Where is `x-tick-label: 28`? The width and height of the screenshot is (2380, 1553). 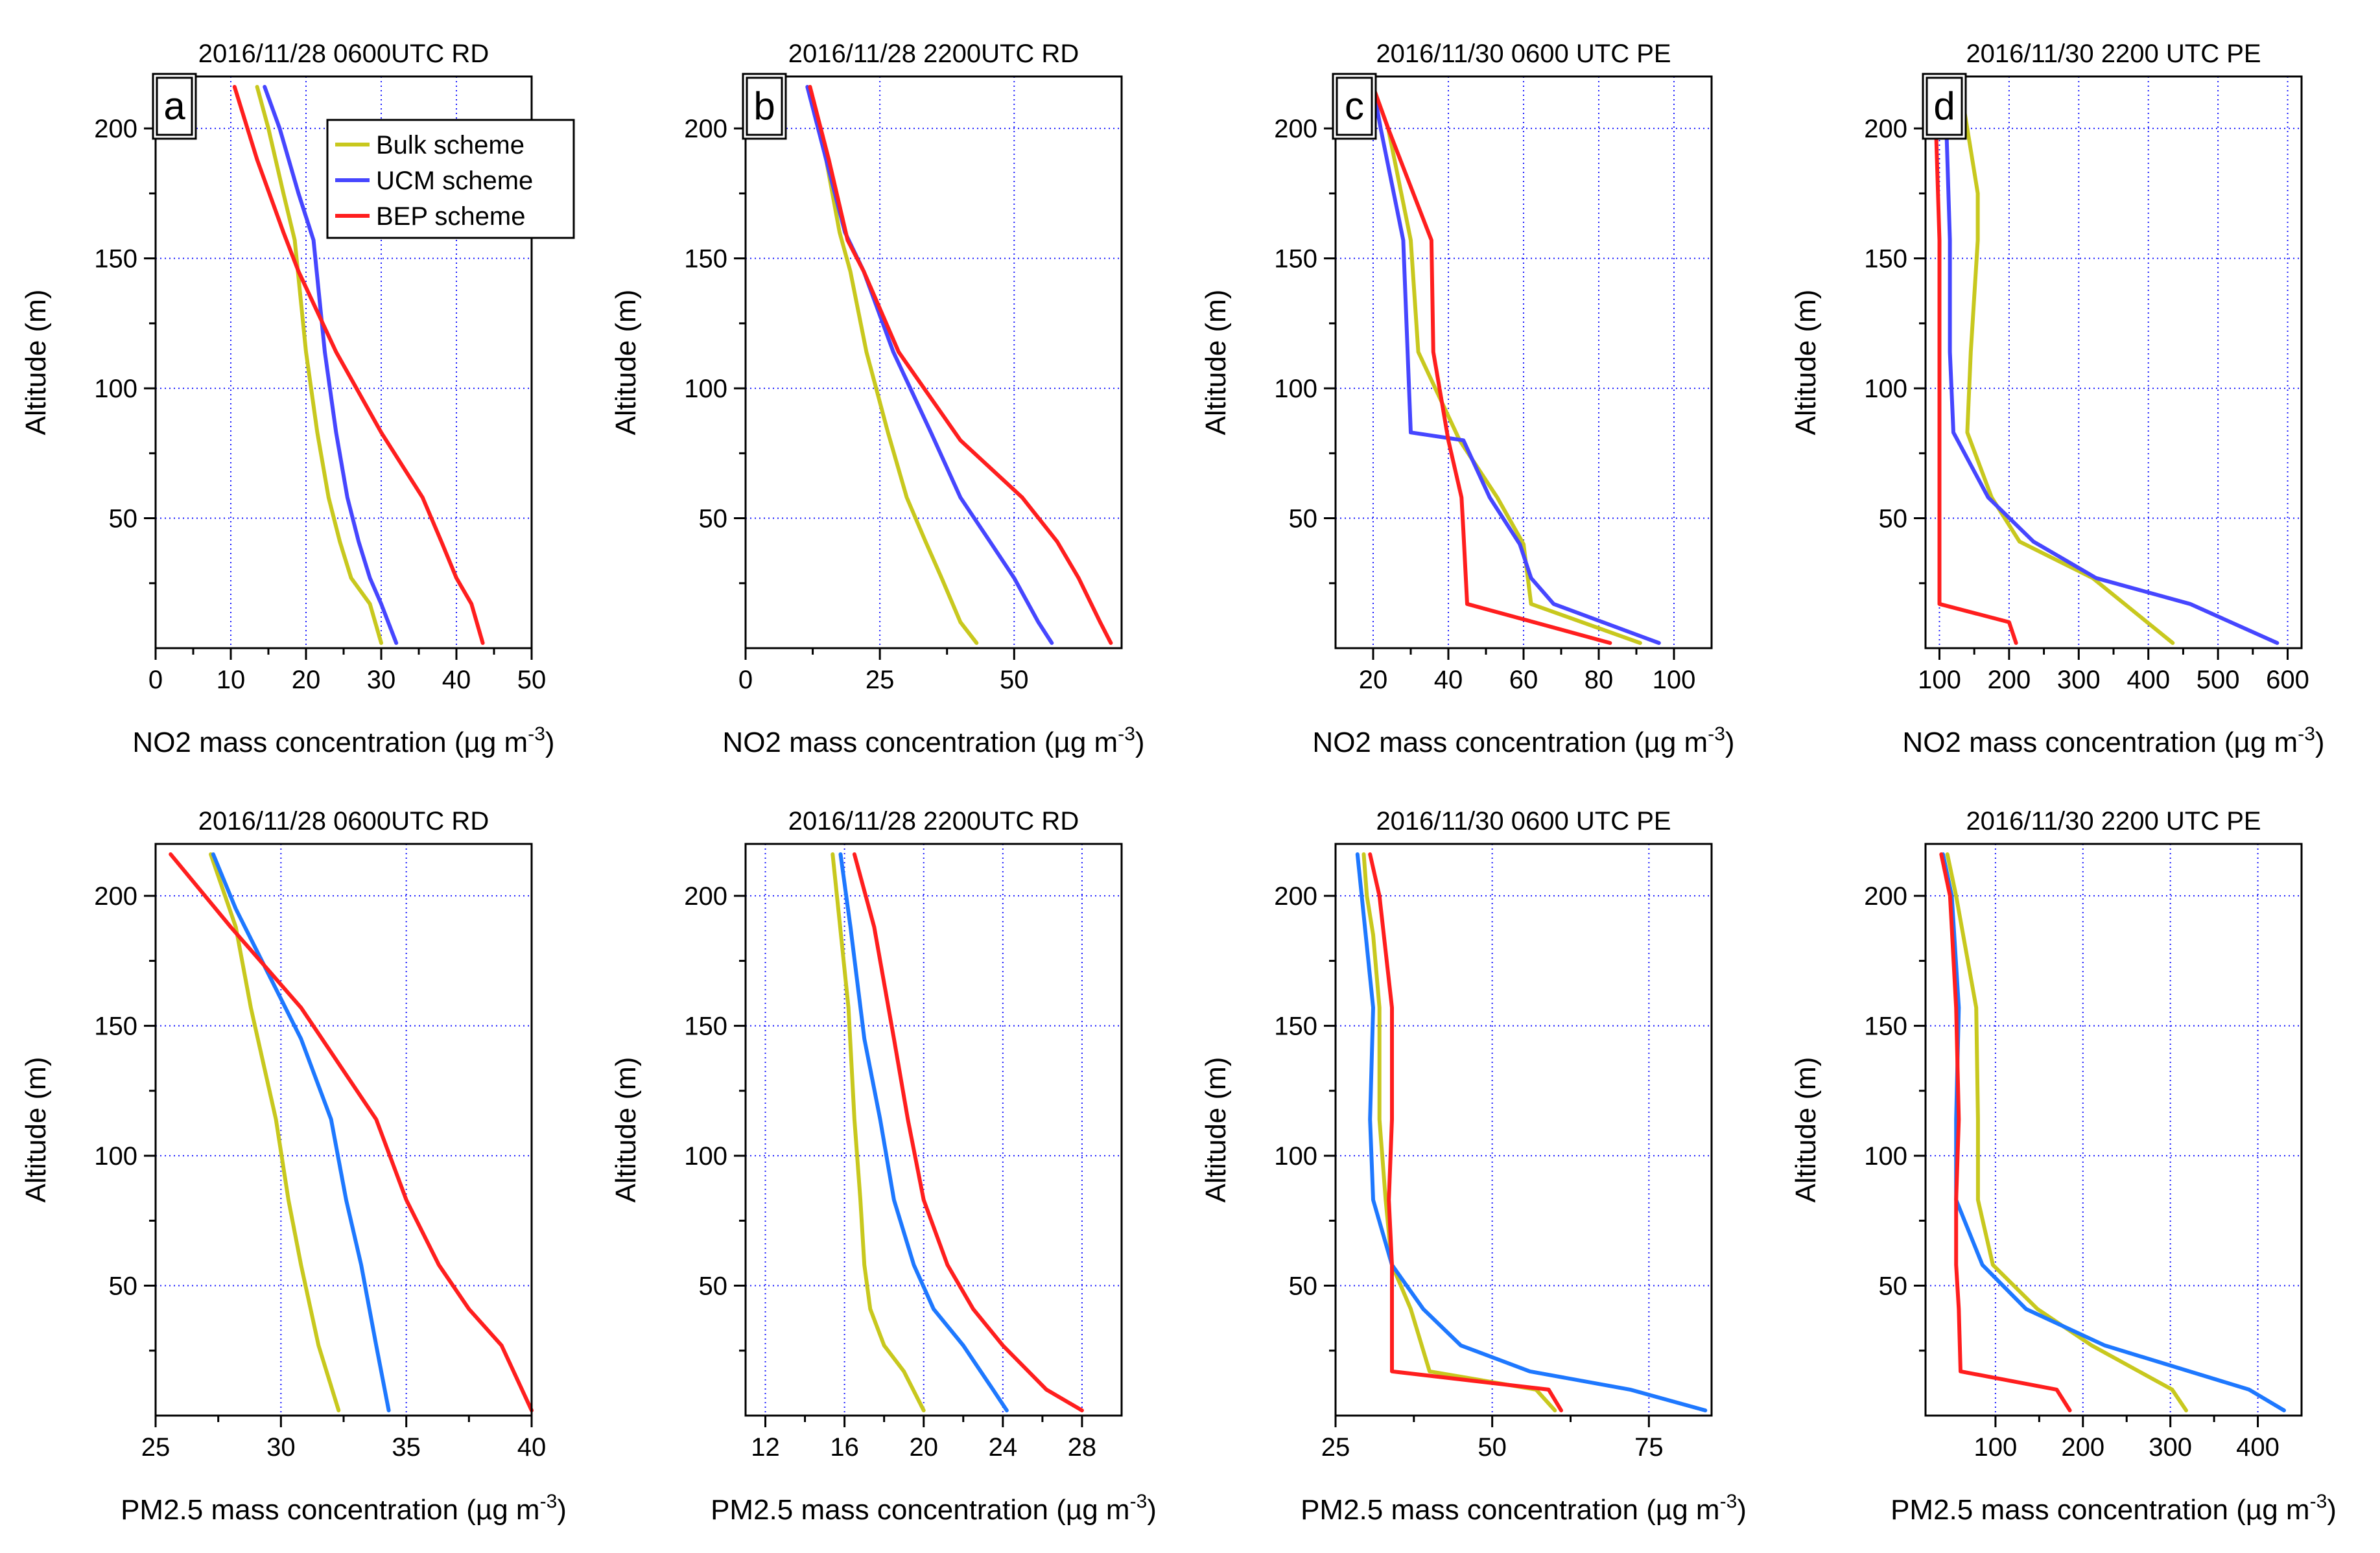 x-tick-label: 28 is located at coordinates (1082, 1447).